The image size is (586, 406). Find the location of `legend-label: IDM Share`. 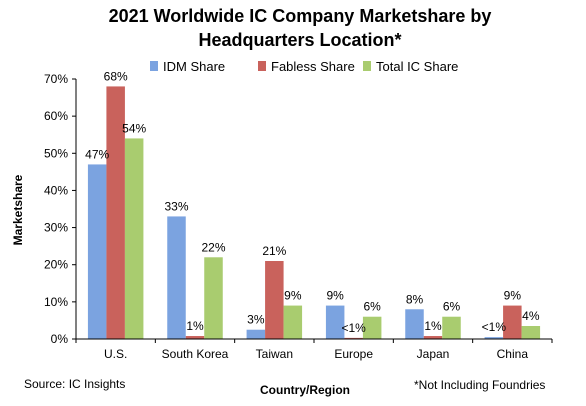

legend-label: IDM Share is located at coordinates (194, 66).